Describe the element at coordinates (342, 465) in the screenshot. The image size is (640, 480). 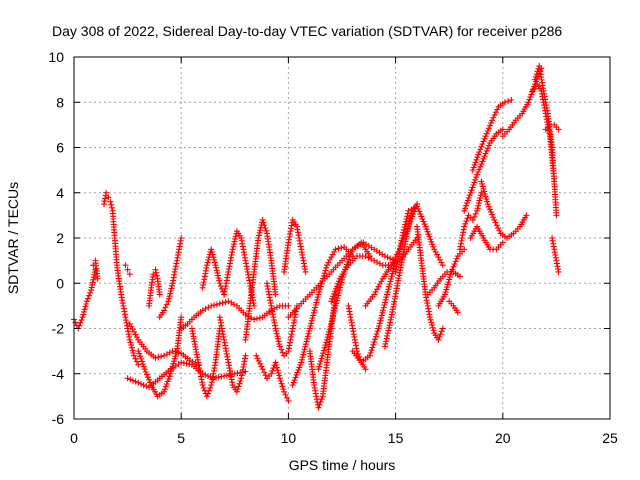
I see `x-axis-label: GPS time / hours` at that location.